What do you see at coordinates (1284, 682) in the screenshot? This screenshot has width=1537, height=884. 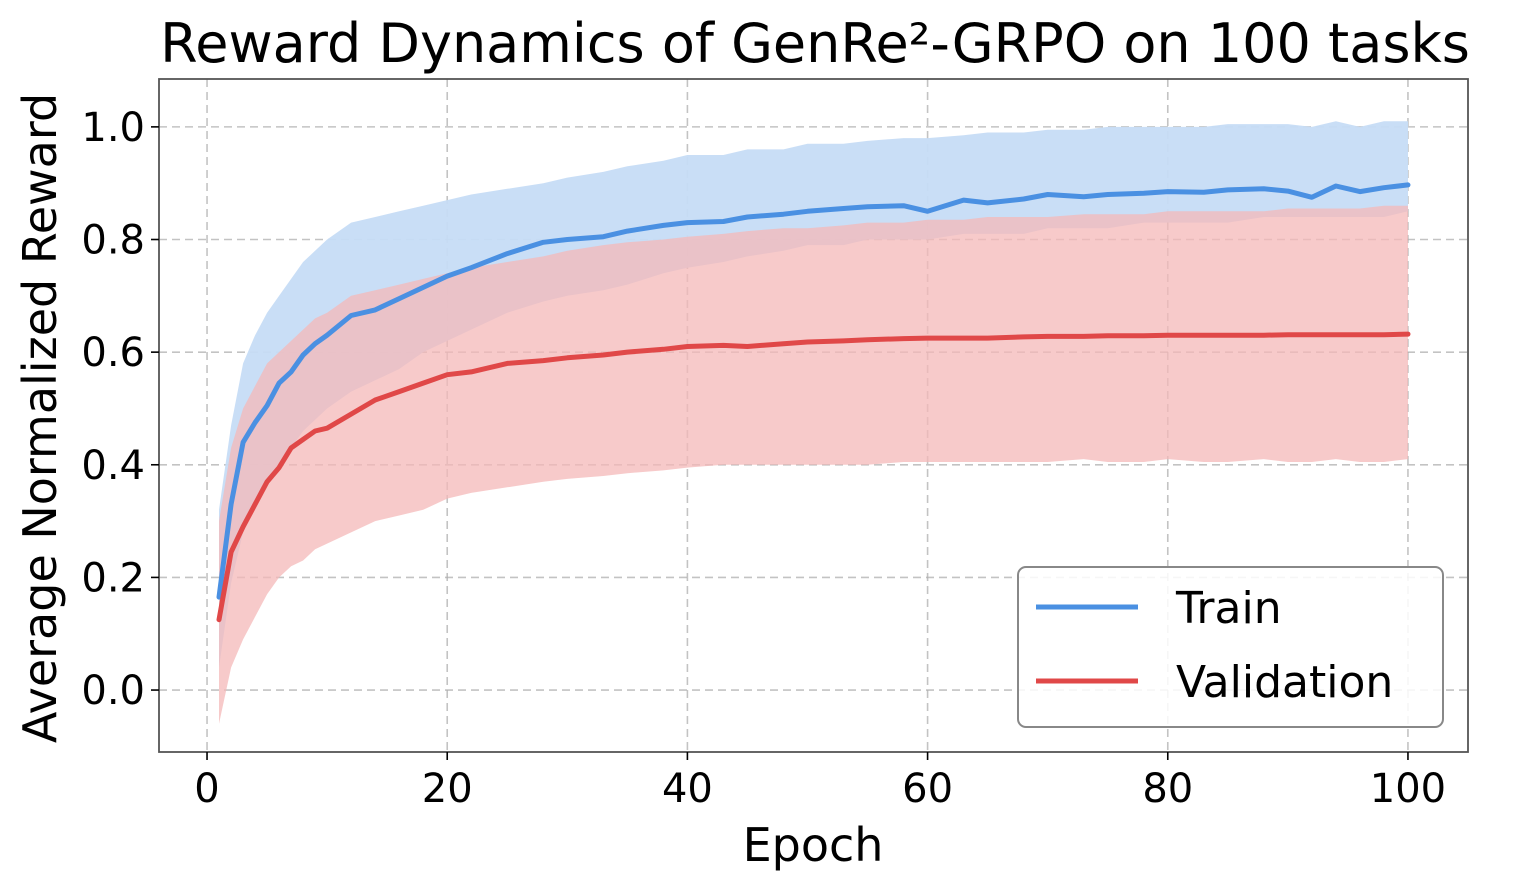 I see `legend-label-validation: Validation` at bounding box center [1284, 682].